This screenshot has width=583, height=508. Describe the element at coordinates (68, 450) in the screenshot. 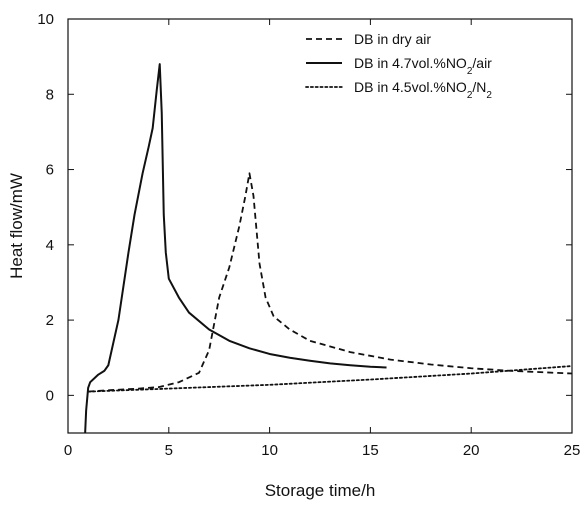

I see `x-tick-label: 0` at that location.